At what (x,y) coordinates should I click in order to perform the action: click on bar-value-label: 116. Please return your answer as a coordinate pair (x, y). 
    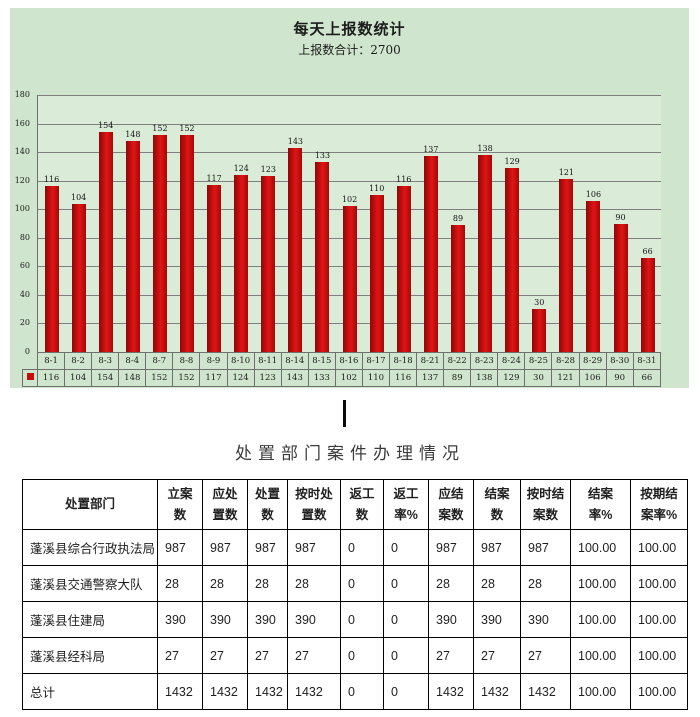
    Looking at the image, I should click on (51, 180).